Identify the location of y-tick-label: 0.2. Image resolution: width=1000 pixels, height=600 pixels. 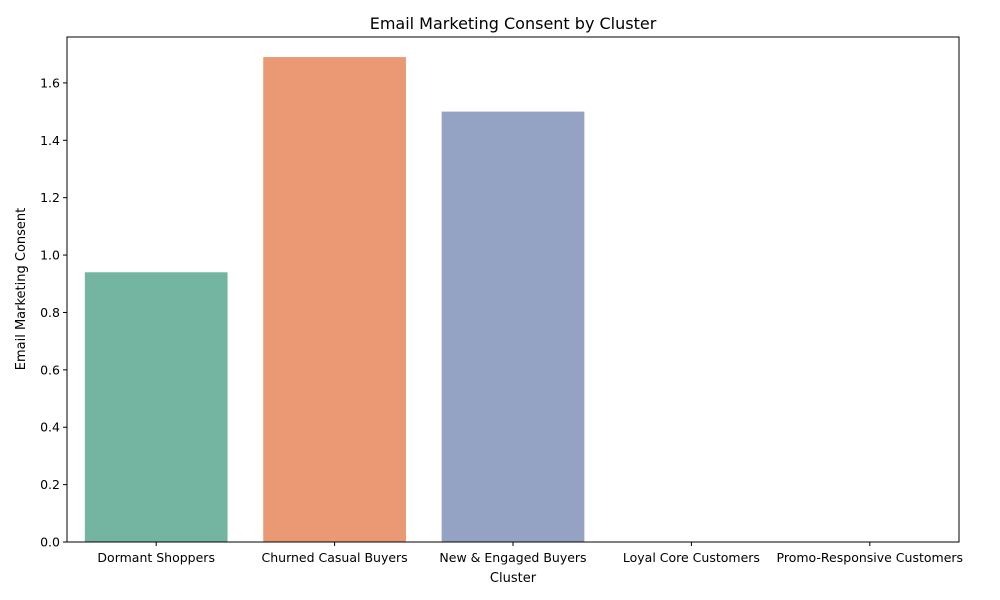
(50, 484).